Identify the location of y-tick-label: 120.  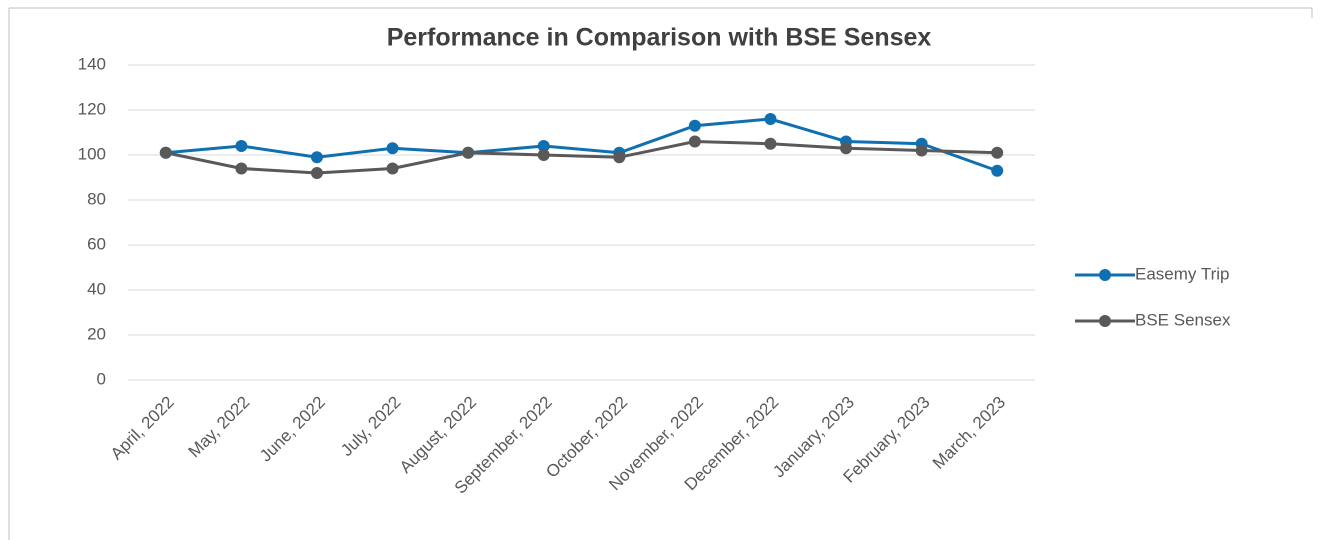
(92, 108).